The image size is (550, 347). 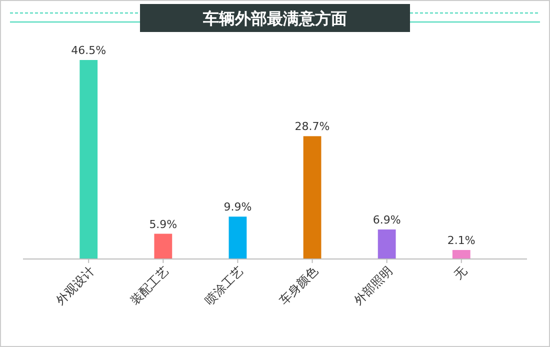 What do you see at coordinates (88, 50) in the screenshot?
I see `data-label: 46.5%` at bounding box center [88, 50].